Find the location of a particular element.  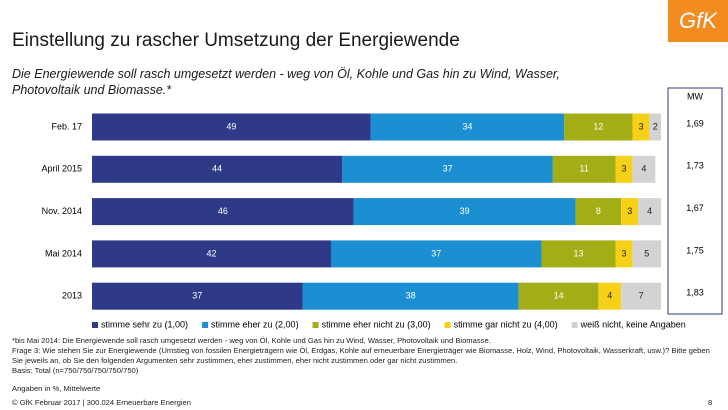

data-label: 39 is located at coordinates (465, 211).